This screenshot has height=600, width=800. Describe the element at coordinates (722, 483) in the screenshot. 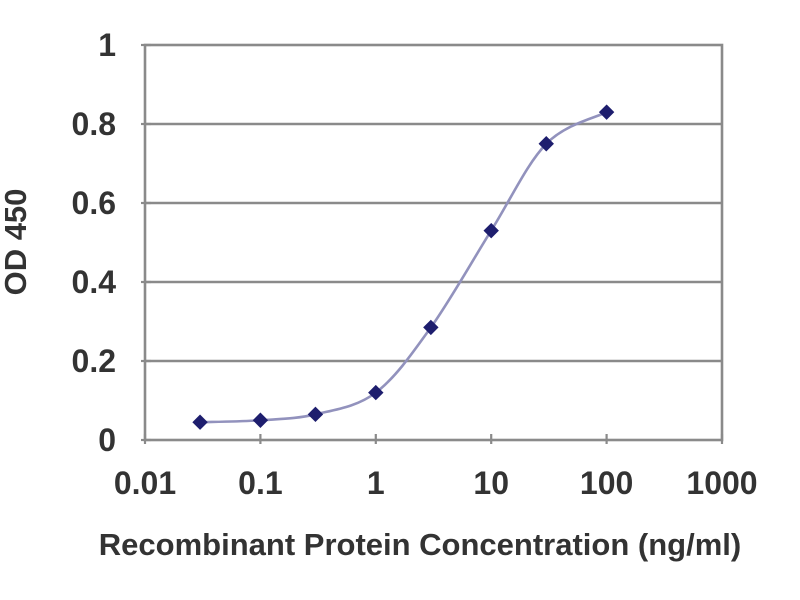

I see `x-tick-label: 1000` at that location.